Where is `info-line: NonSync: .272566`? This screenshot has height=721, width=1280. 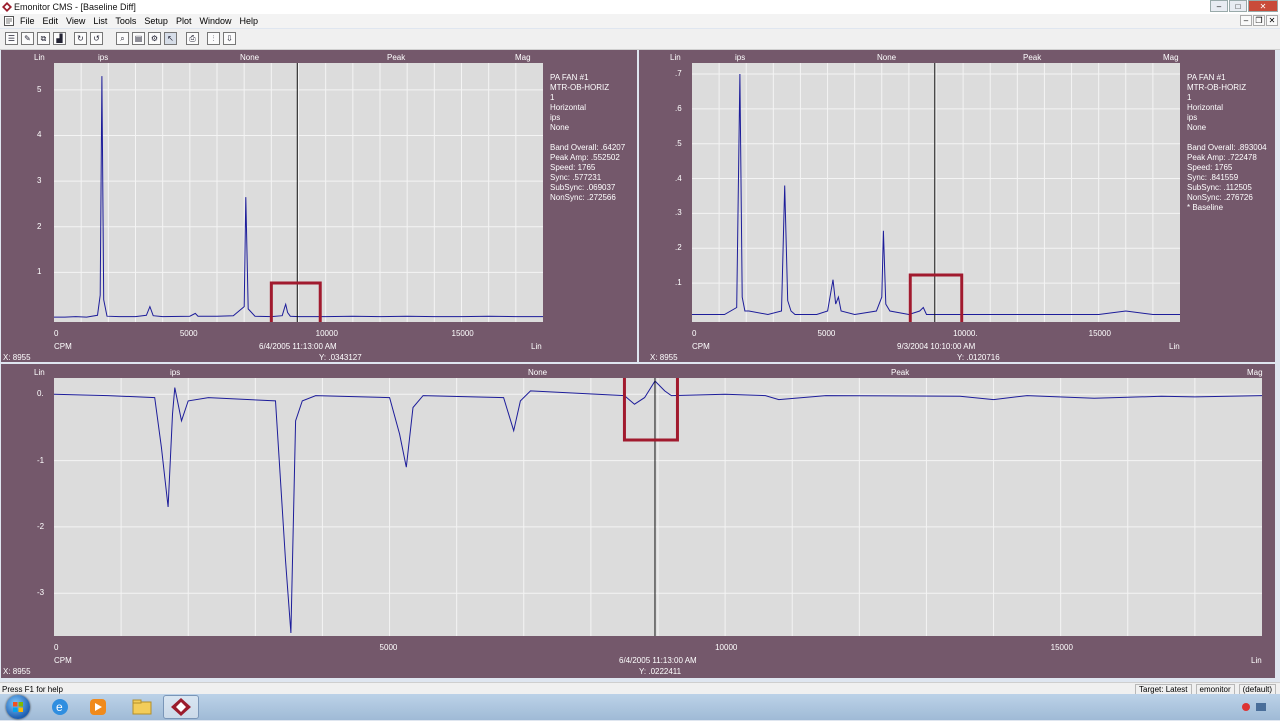 info-line: NonSync: .272566 is located at coordinates (583, 197).